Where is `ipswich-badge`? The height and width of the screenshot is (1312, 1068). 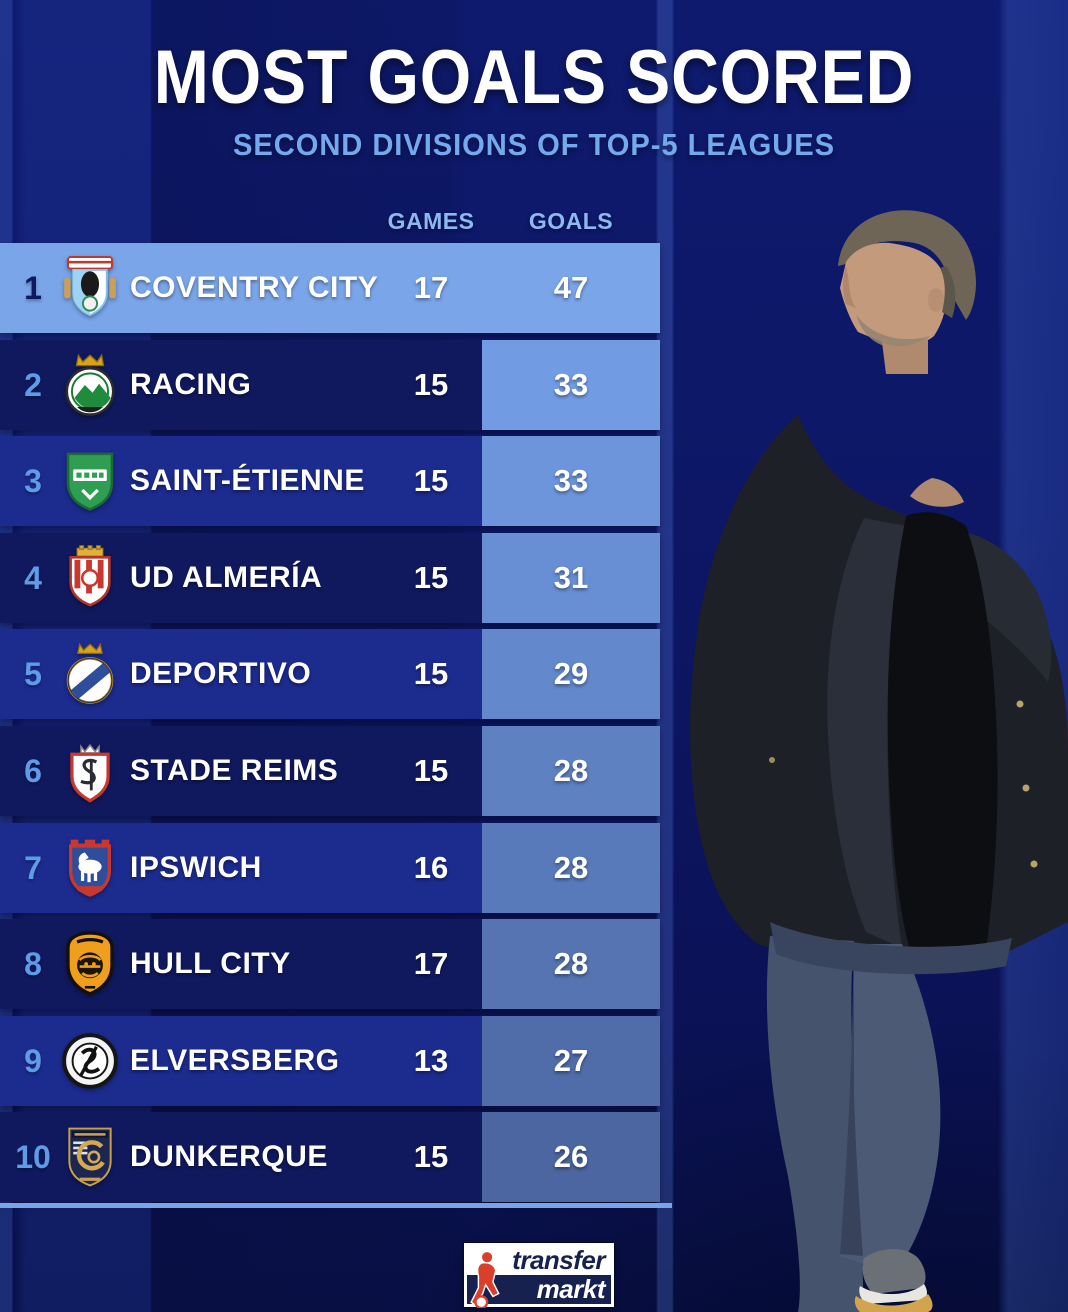
ipswich-badge is located at coordinates (90, 868).